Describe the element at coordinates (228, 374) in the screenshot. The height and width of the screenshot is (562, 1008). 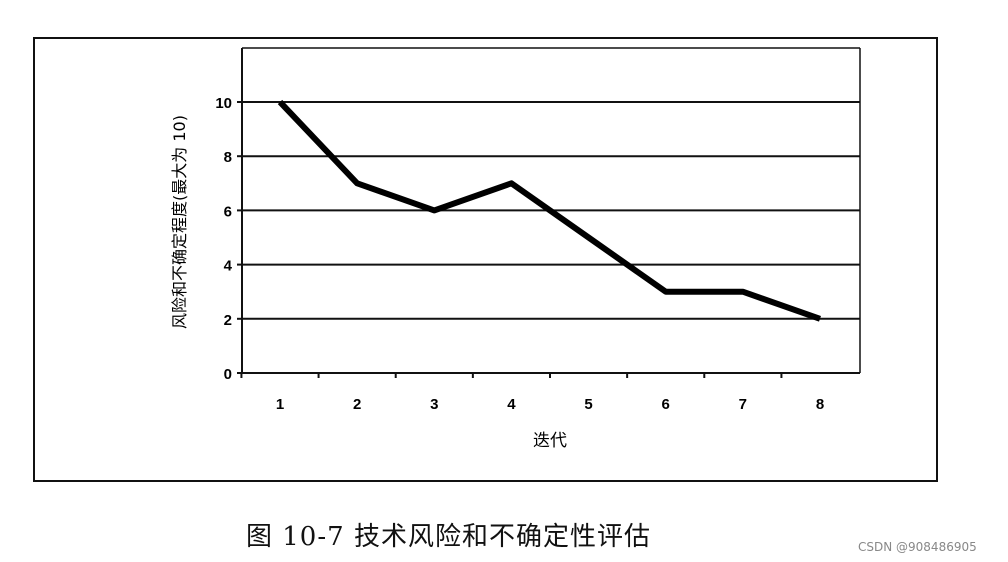
I see `y-tick-label: 0` at that location.